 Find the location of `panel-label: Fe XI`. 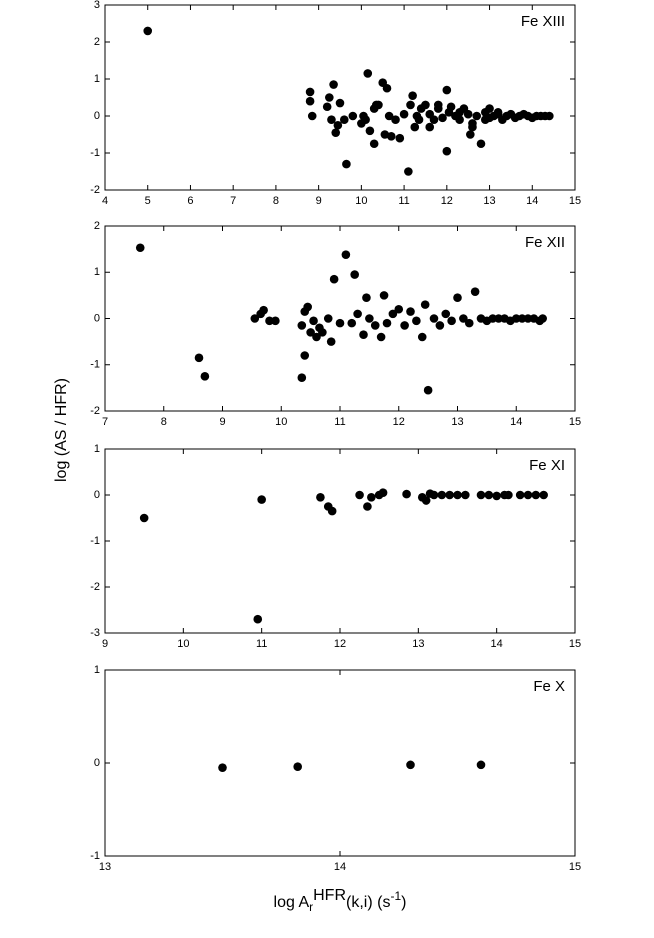

panel-label: Fe XI is located at coordinates (547, 465).